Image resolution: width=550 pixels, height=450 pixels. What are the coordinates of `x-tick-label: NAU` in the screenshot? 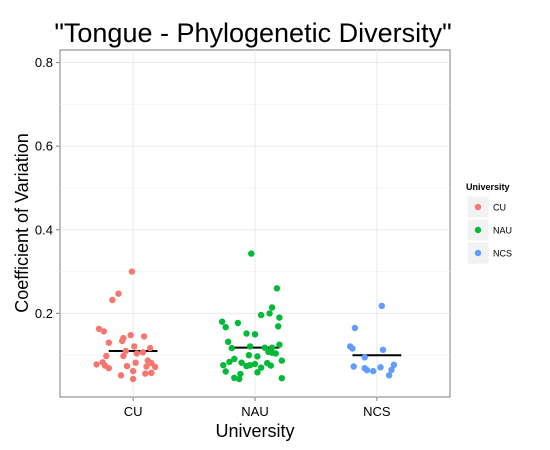 It's located at (254, 411).